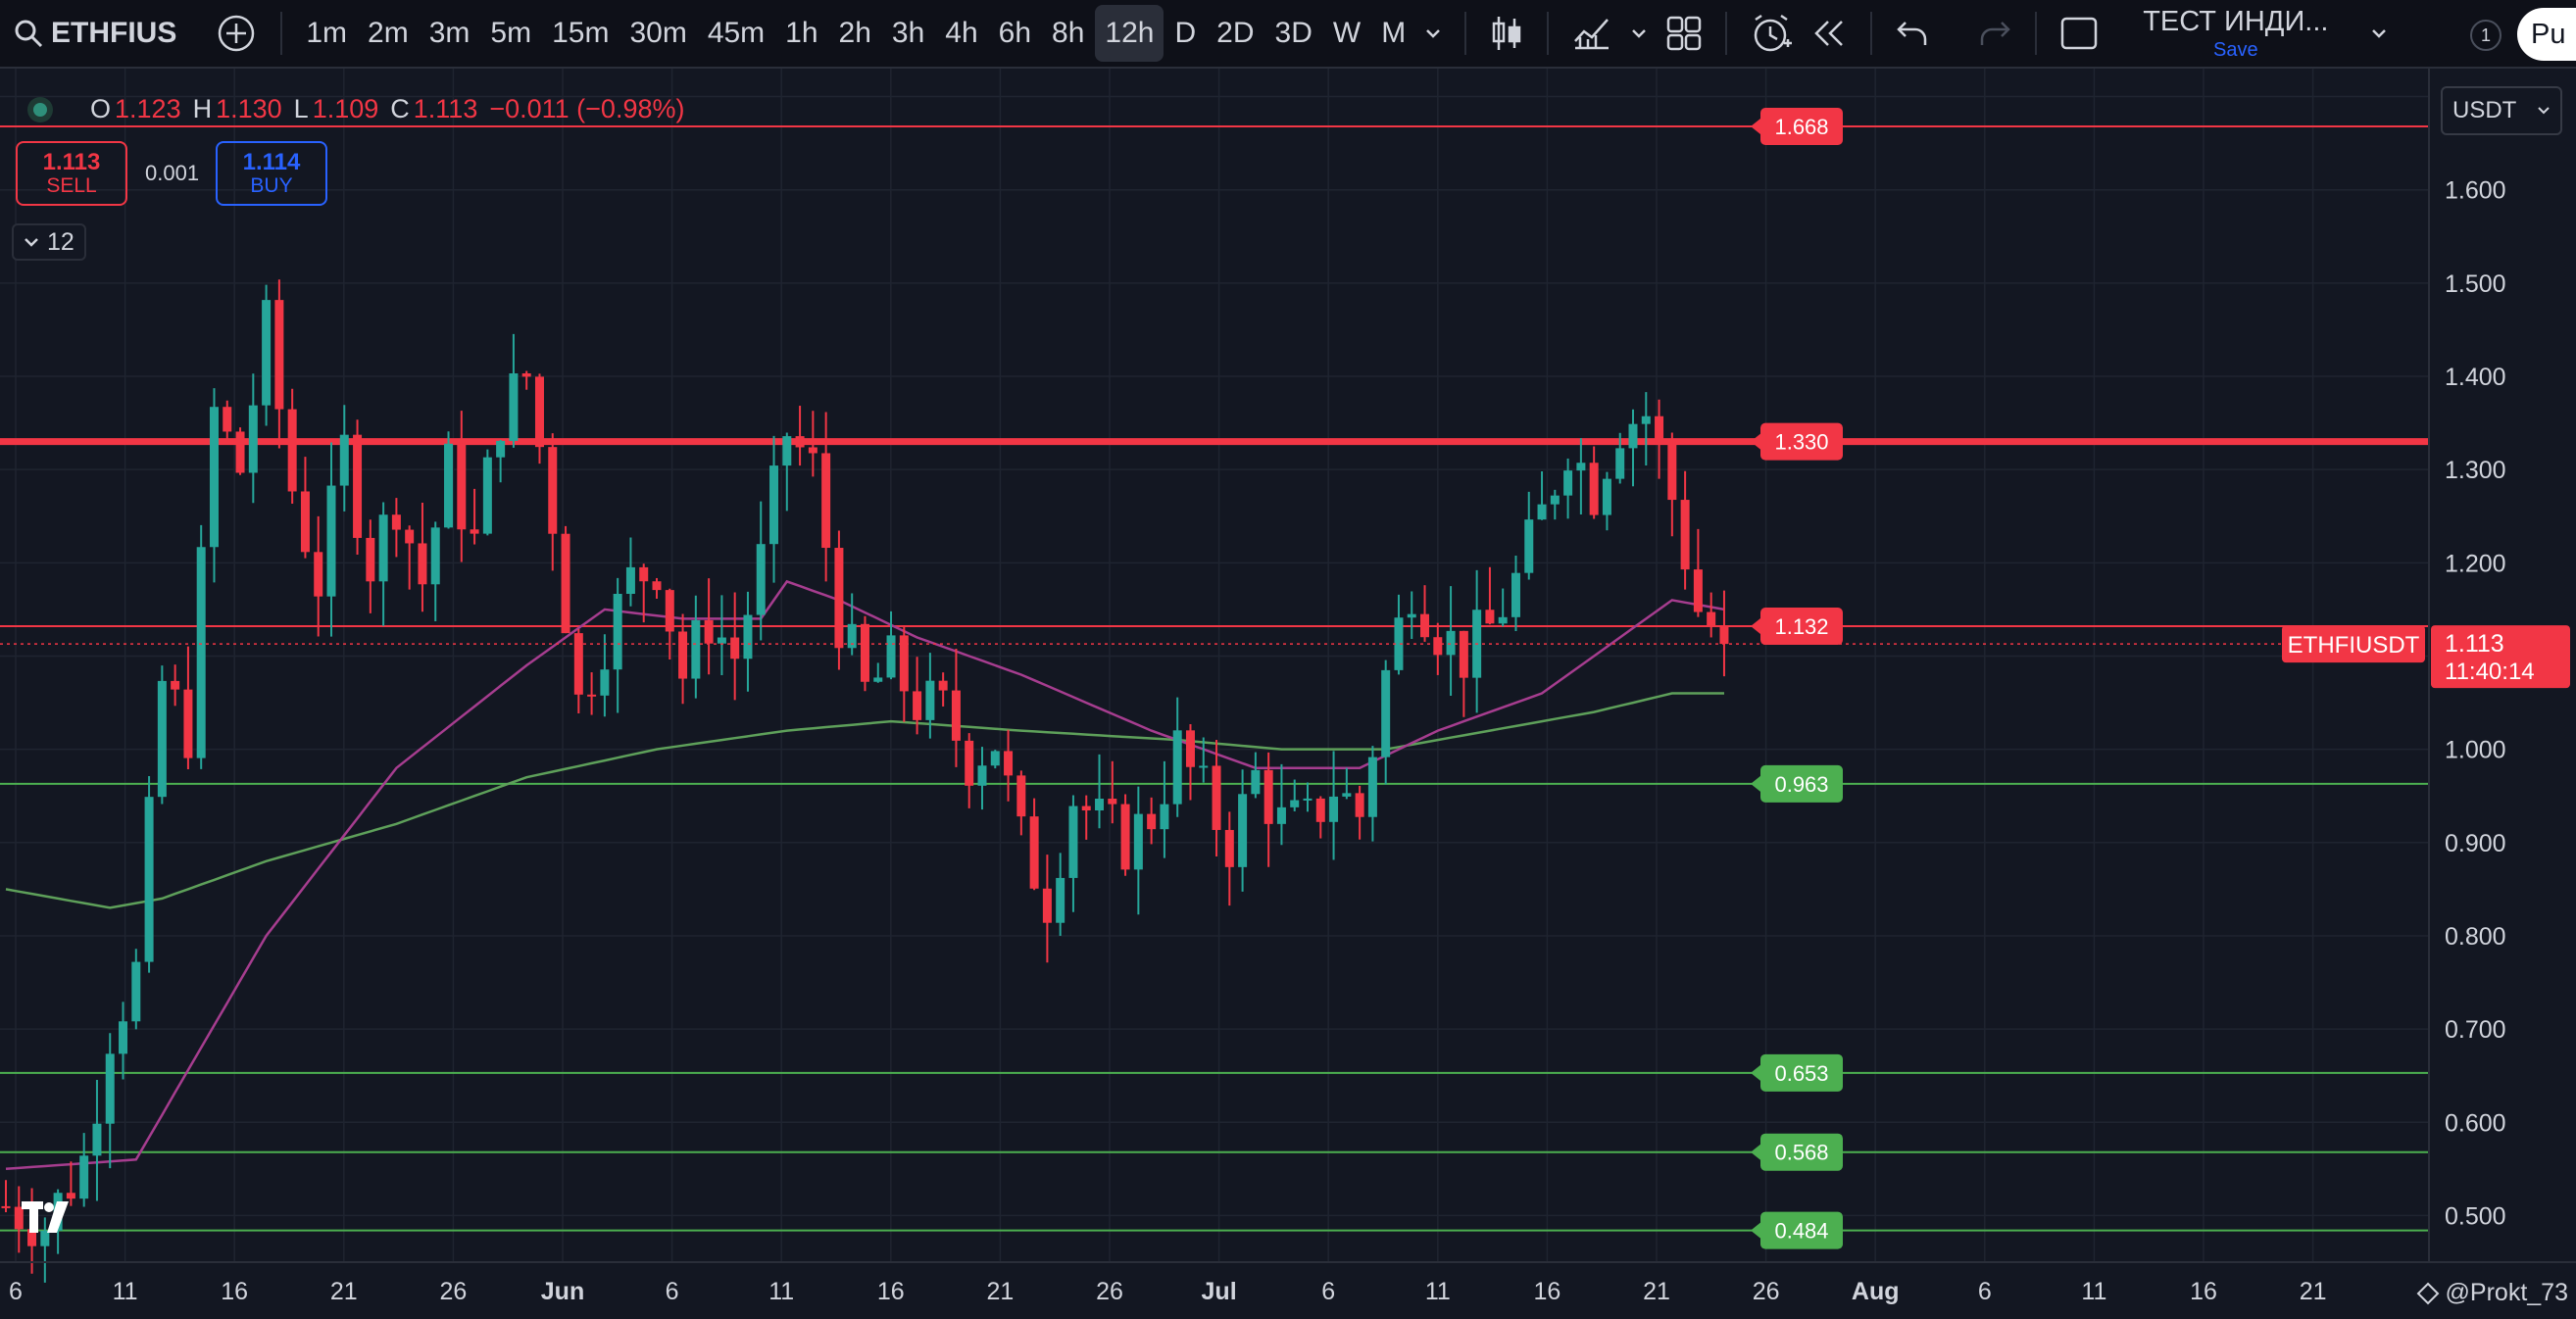 The width and height of the screenshot is (2576, 1319). I want to click on interval-tab-1m: 1m, so click(327, 33).